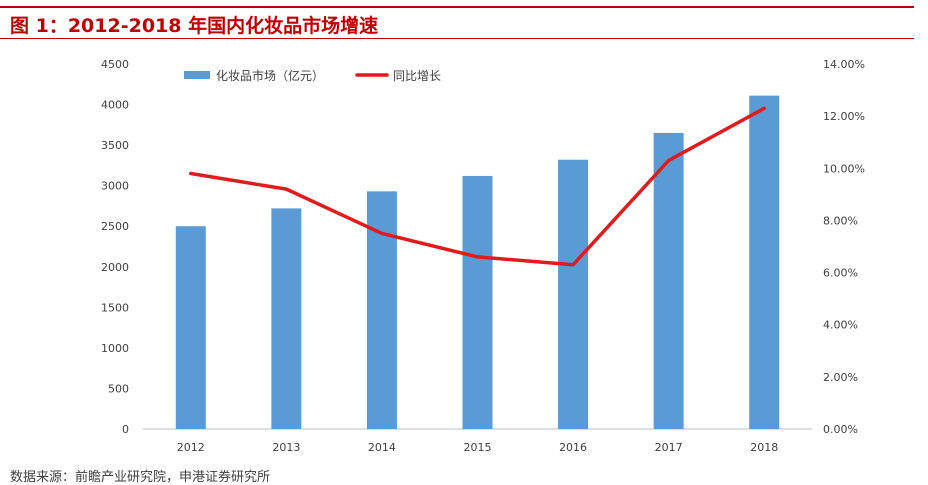  What do you see at coordinates (115, 226) in the screenshot?
I see `y-left-tick-label: 2500` at bounding box center [115, 226].